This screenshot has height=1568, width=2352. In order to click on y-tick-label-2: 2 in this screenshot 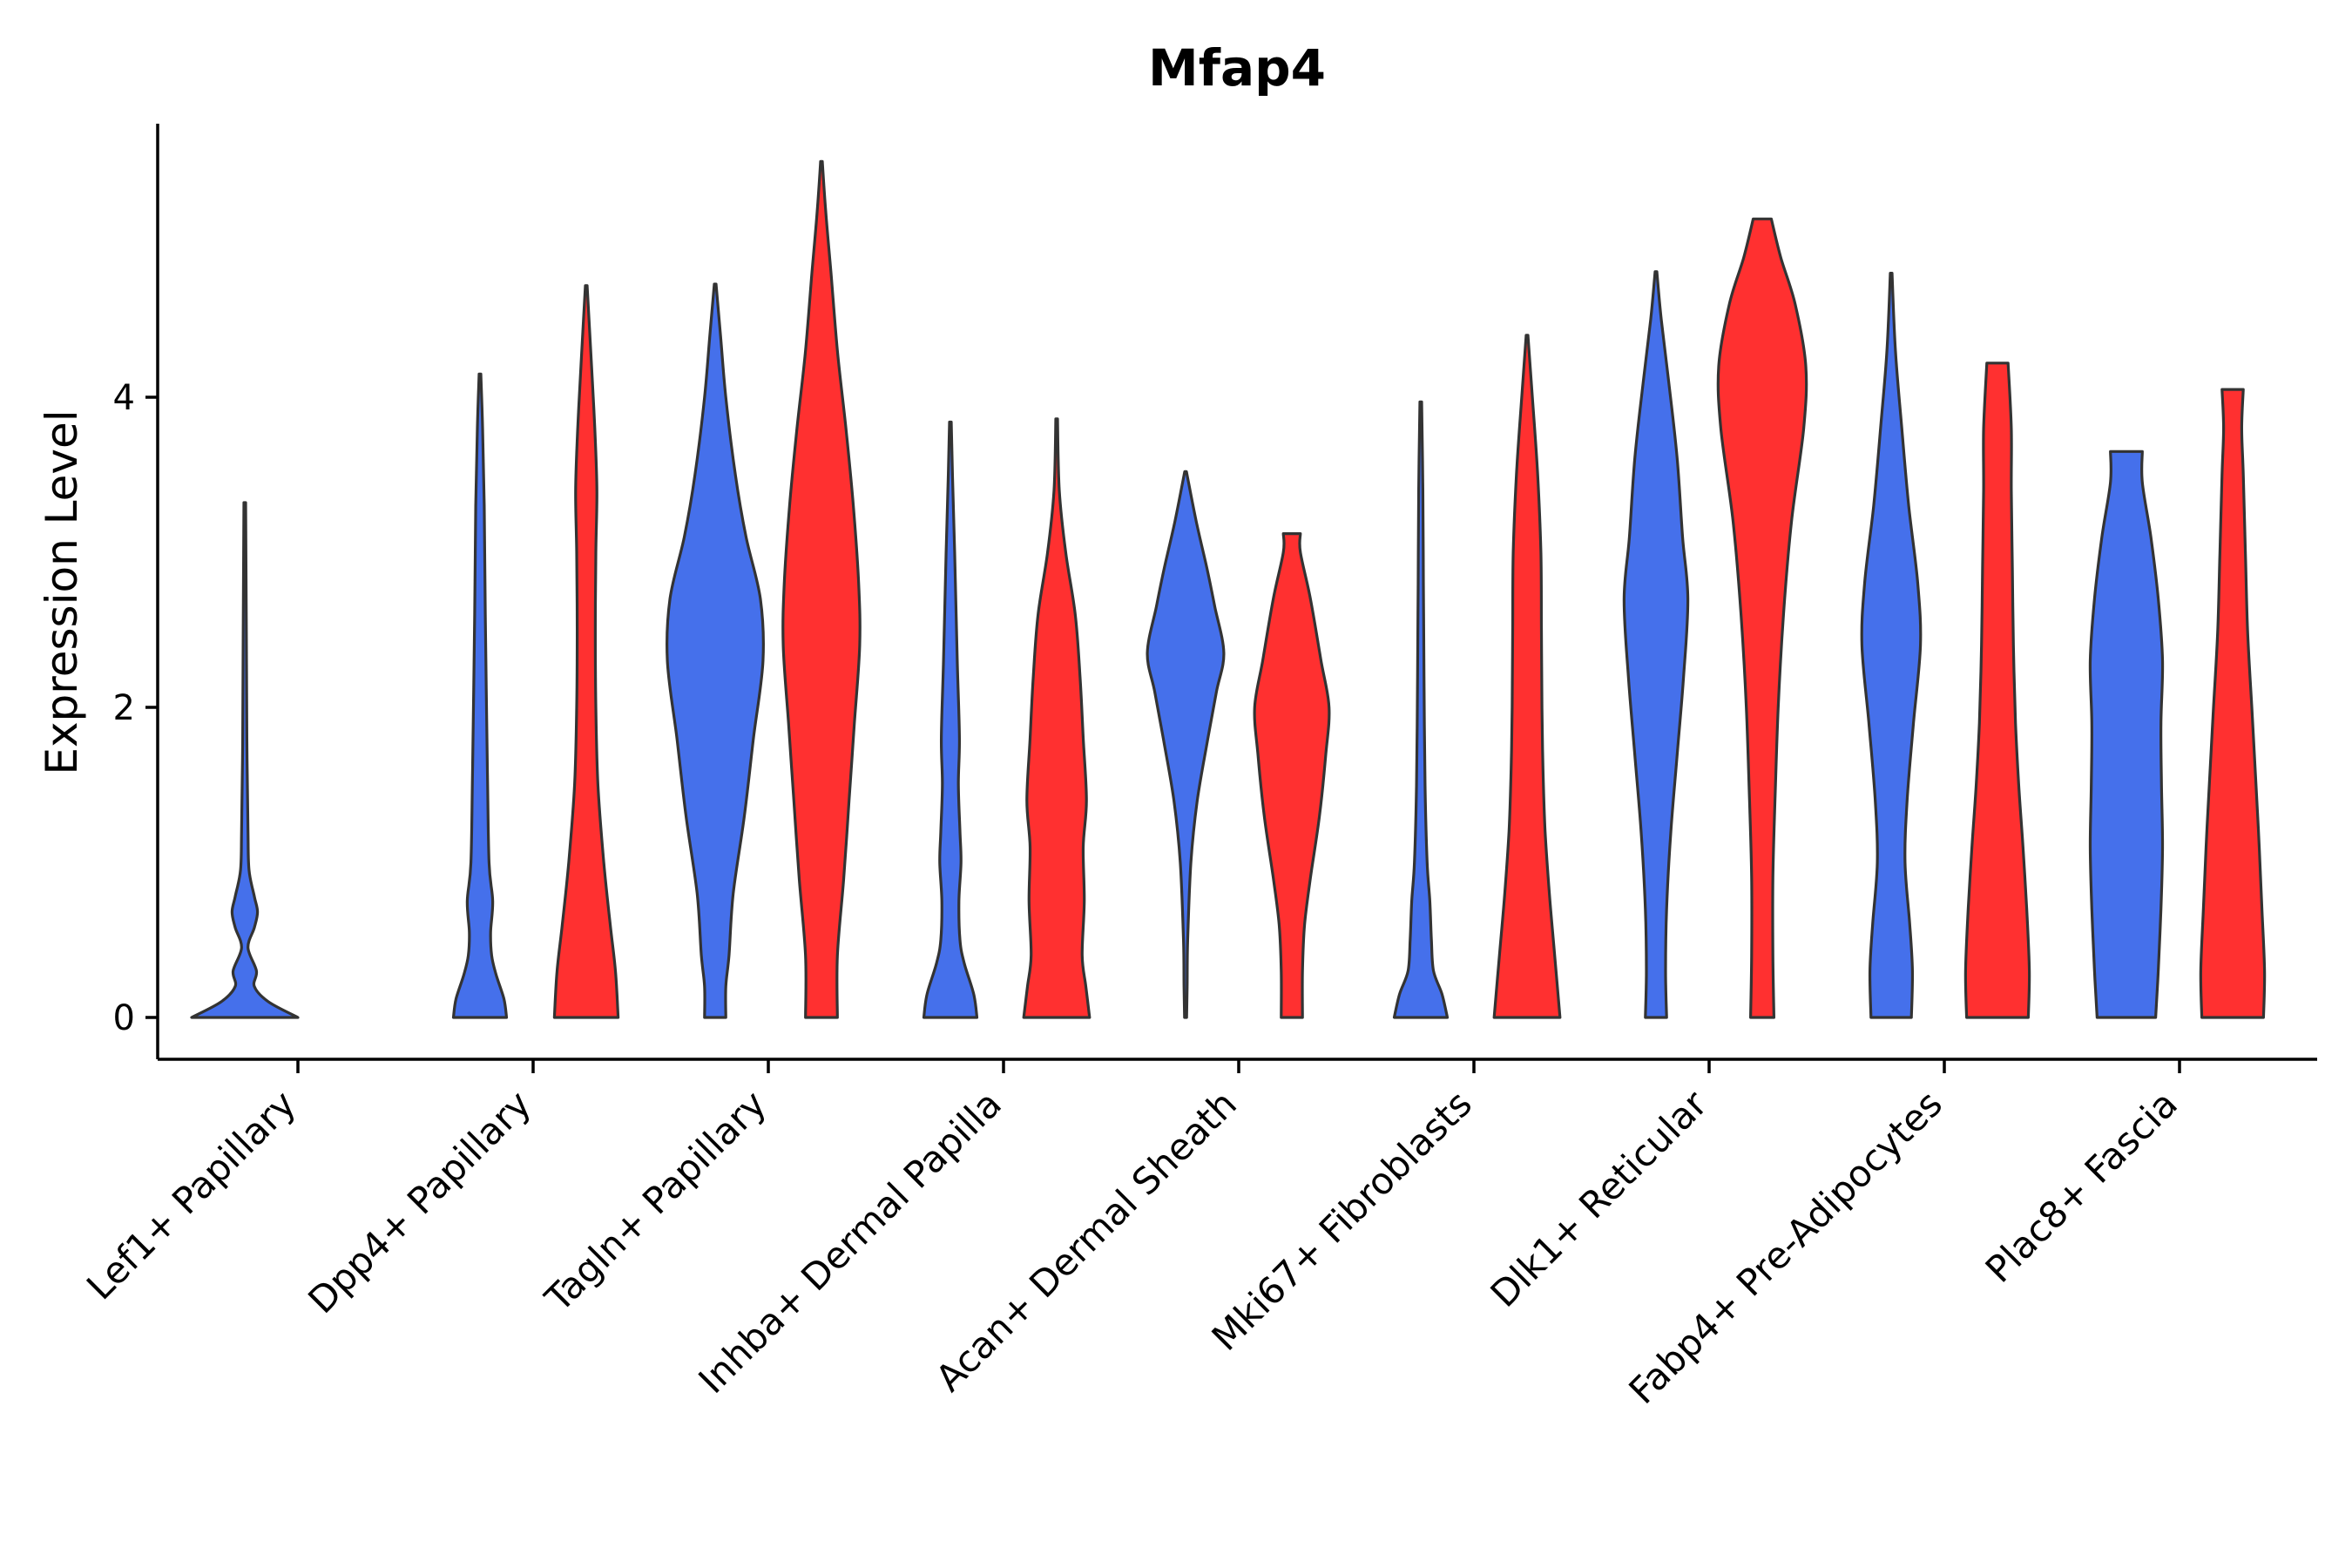, I will do `click(124, 708)`.